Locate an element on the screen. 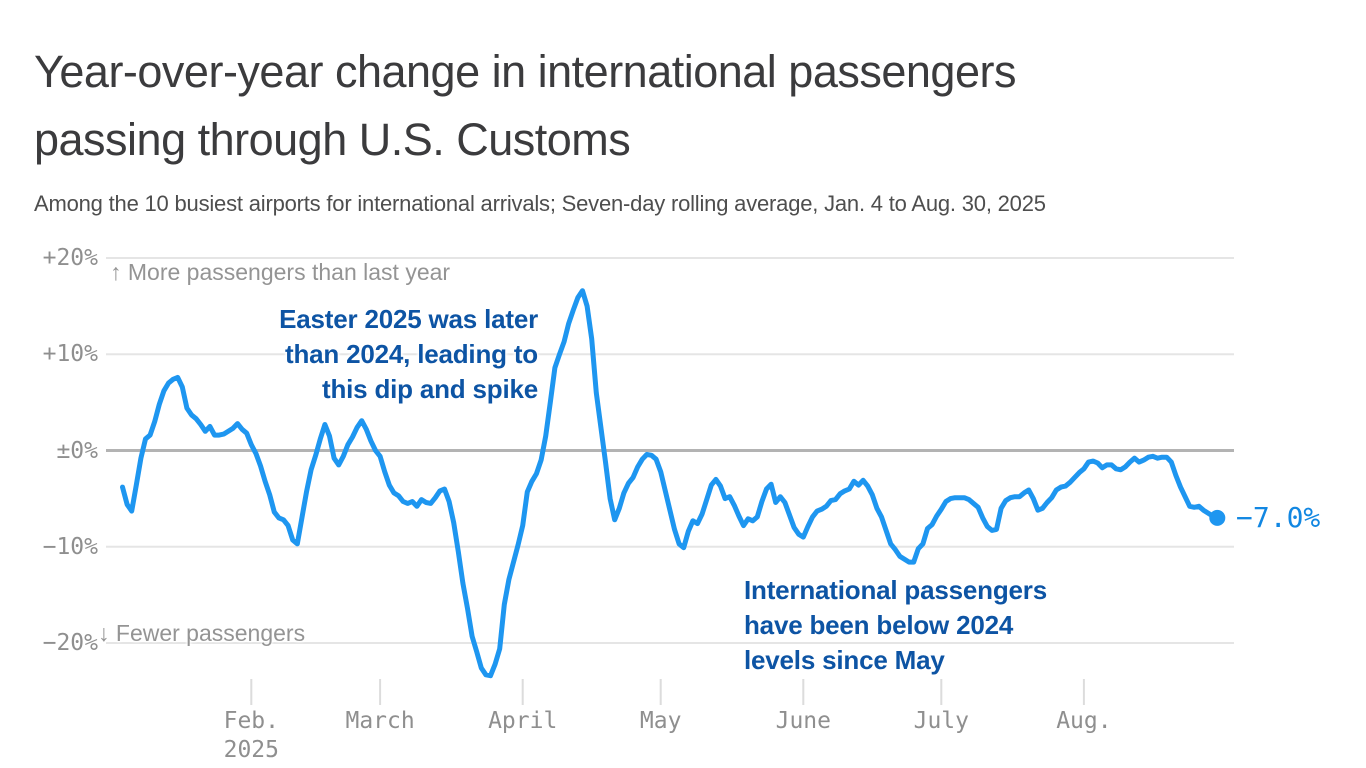  x-axis-label: May is located at coordinates (661, 721).